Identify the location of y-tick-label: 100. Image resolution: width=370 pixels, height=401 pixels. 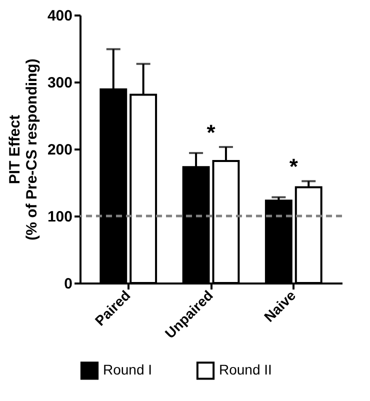
(59, 217).